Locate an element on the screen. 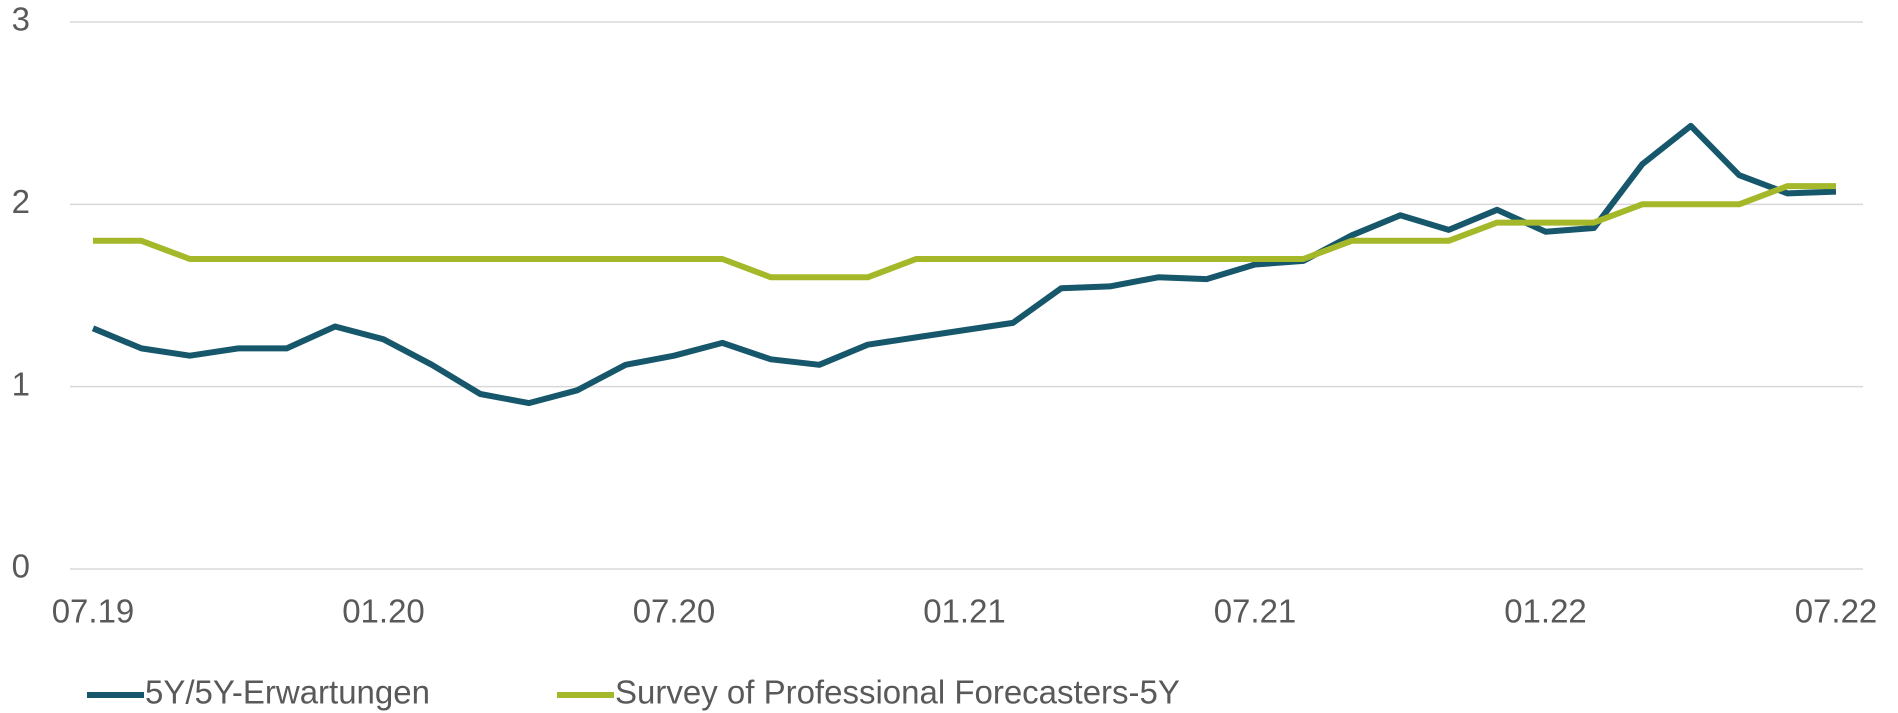 This screenshot has width=1898, height=713. legend-label: 5Y/5Y-Erwartungen is located at coordinates (287, 692).